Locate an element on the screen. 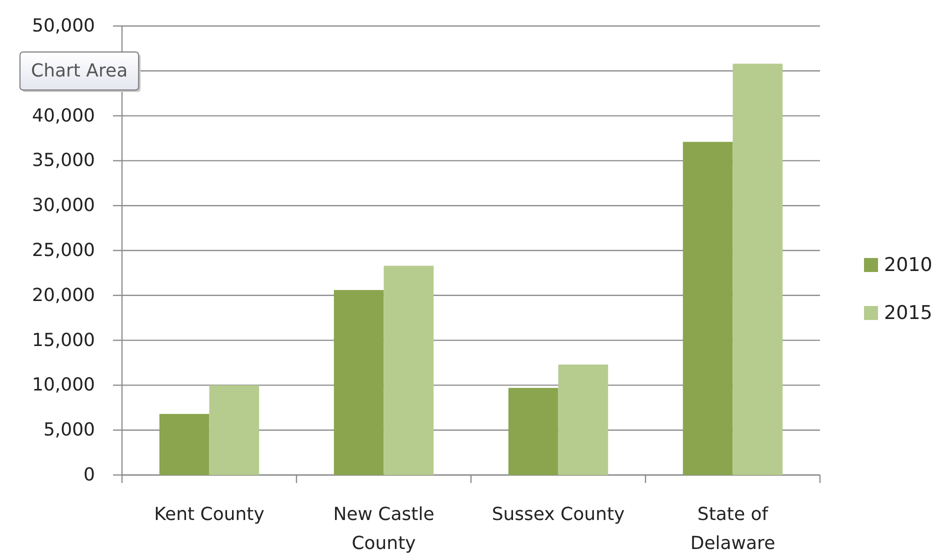  y-tick-label: 20,000 is located at coordinates (63, 295).